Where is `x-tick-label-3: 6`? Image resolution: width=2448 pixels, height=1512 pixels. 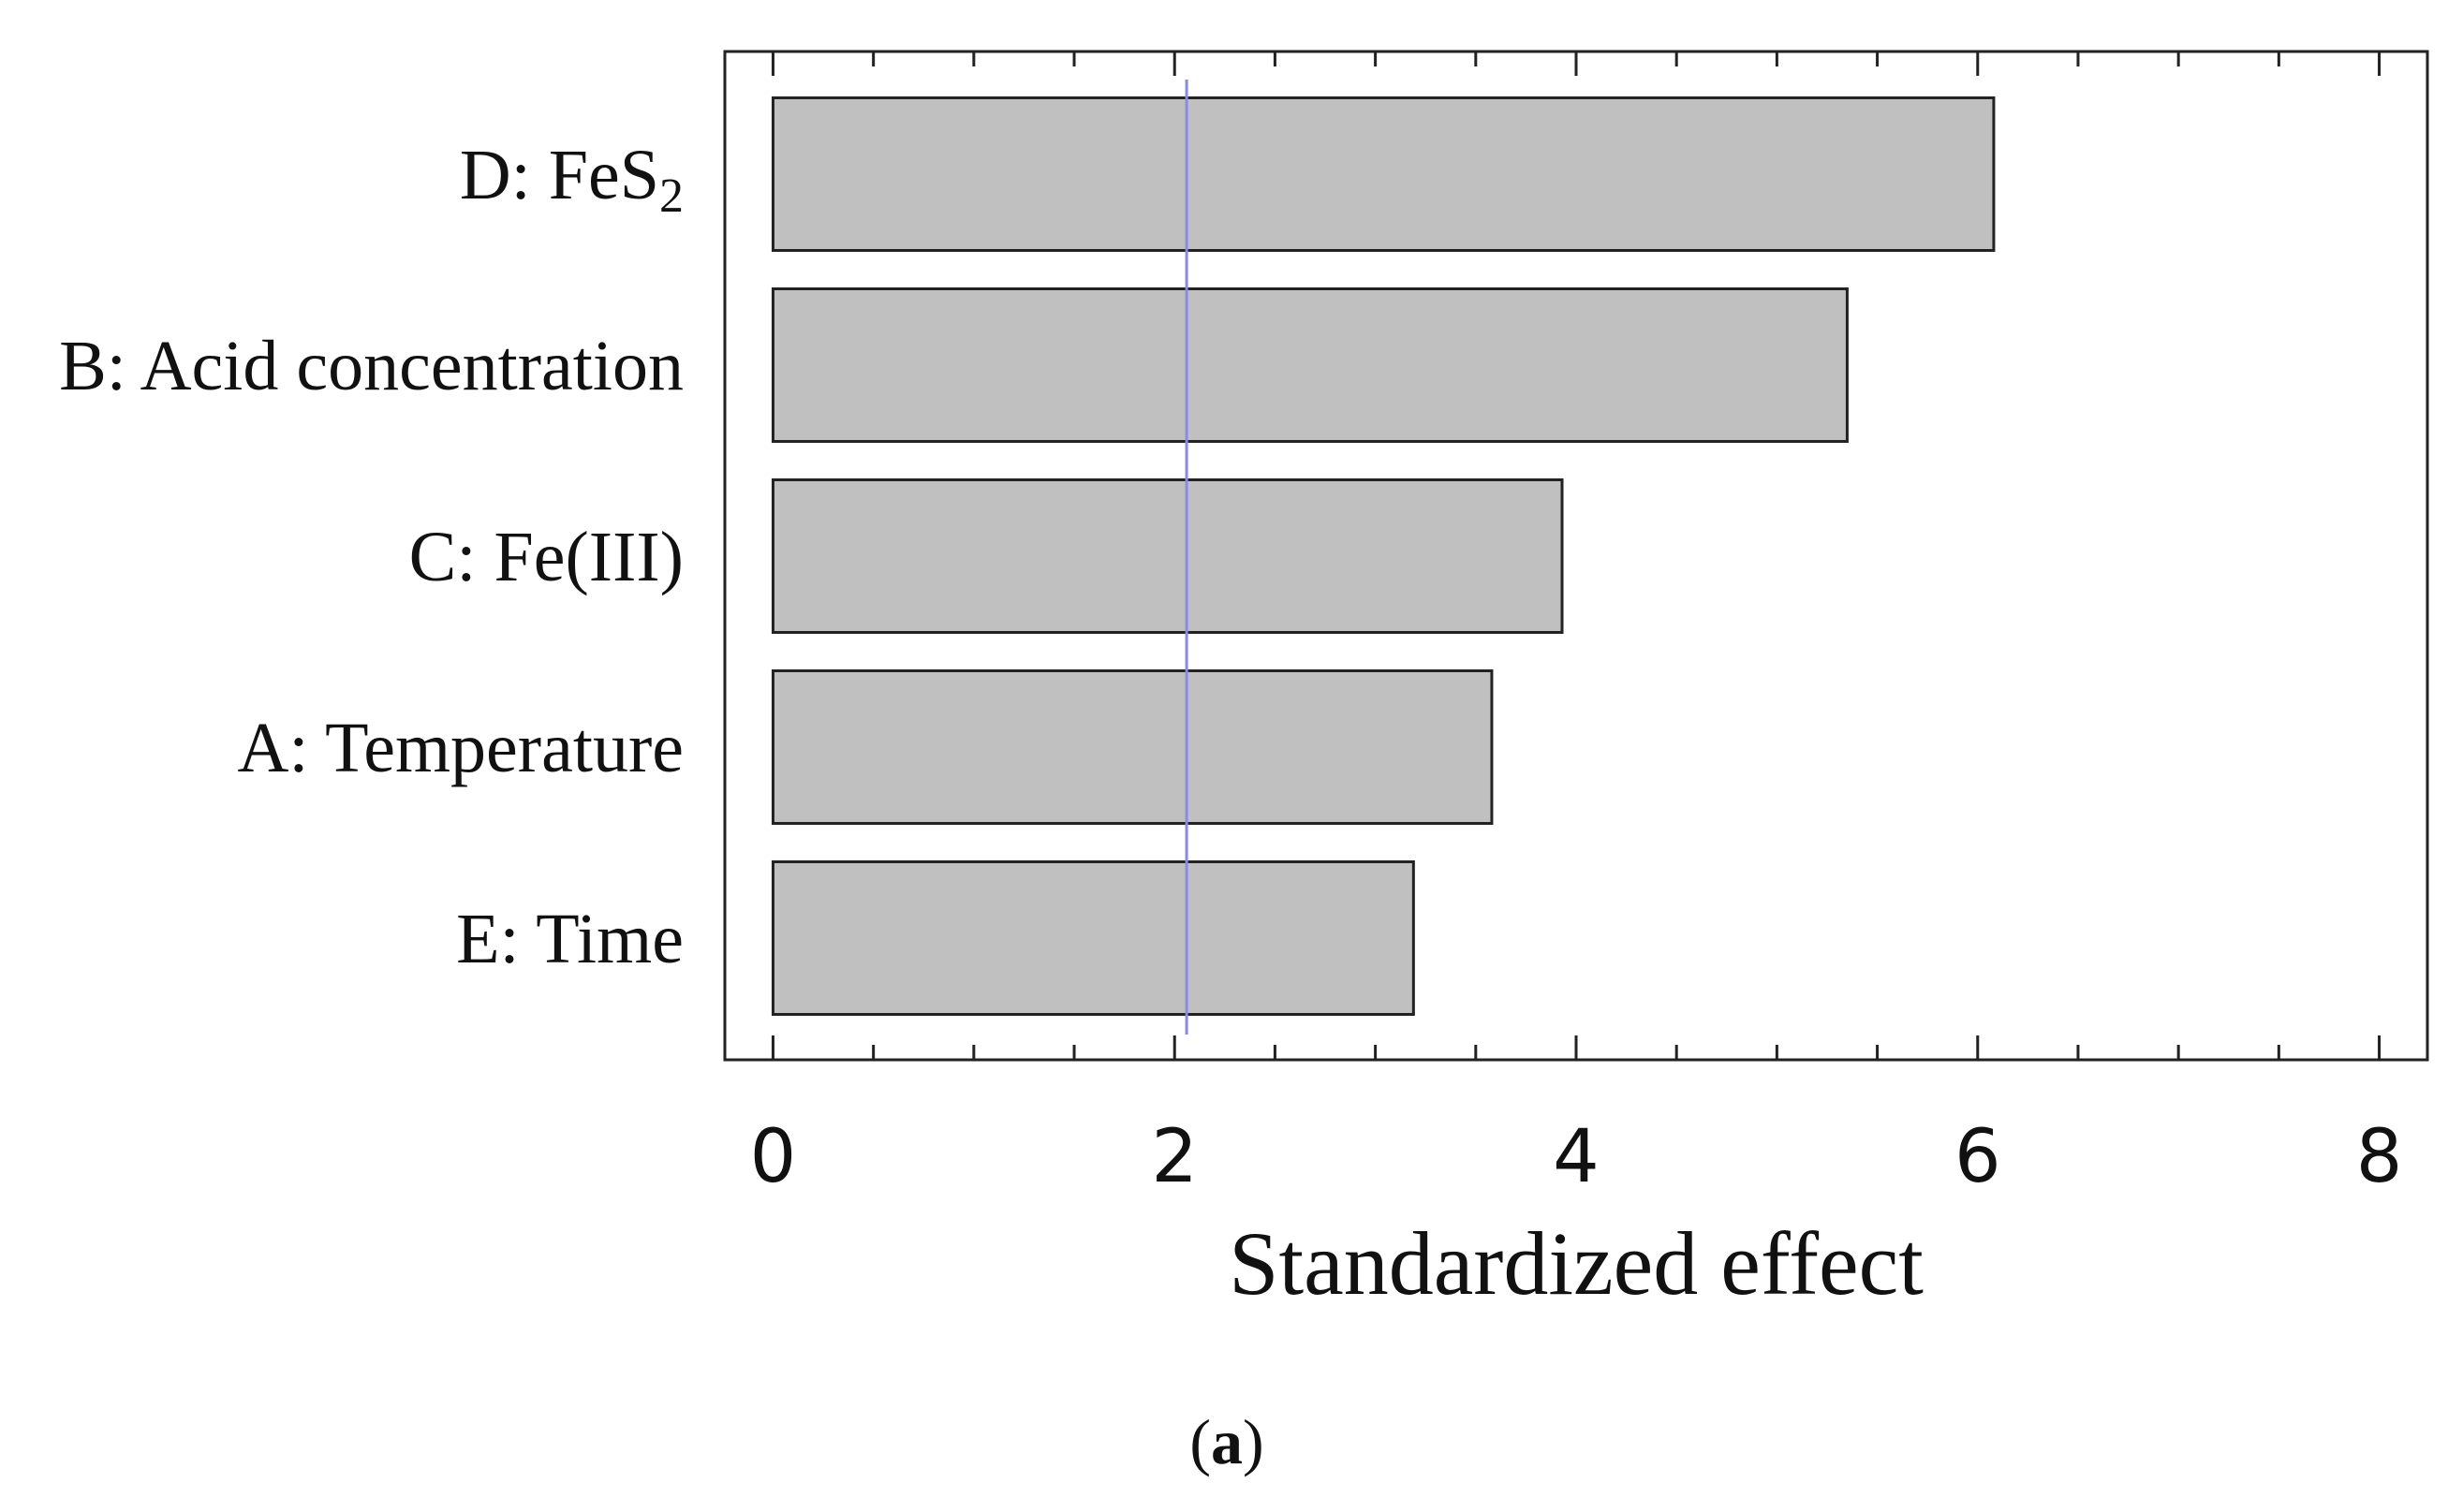
x-tick-label-3: 6 is located at coordinates (1977, 1157).